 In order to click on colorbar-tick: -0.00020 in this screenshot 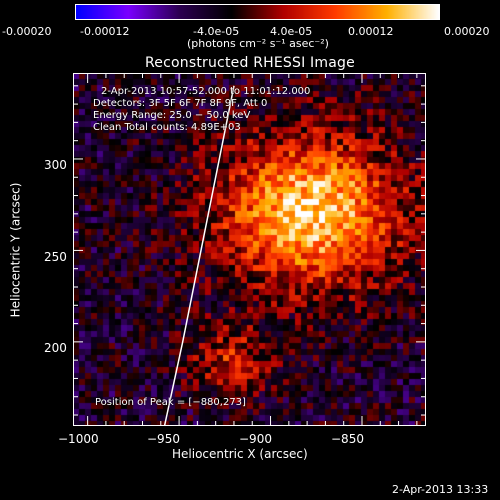, I will do `click(27, 31)`.